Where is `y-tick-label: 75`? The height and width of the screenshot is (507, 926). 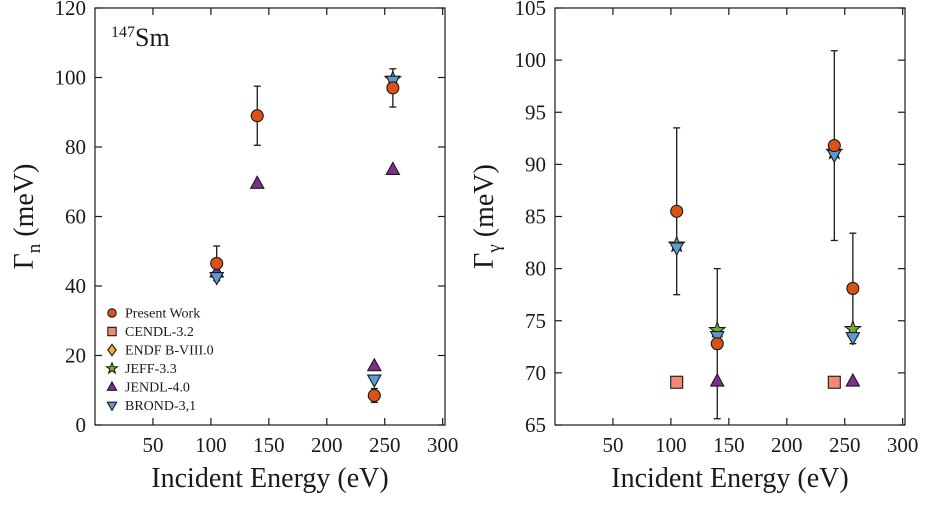 y-tick-label: 75 is located at coordinates (535, 321).